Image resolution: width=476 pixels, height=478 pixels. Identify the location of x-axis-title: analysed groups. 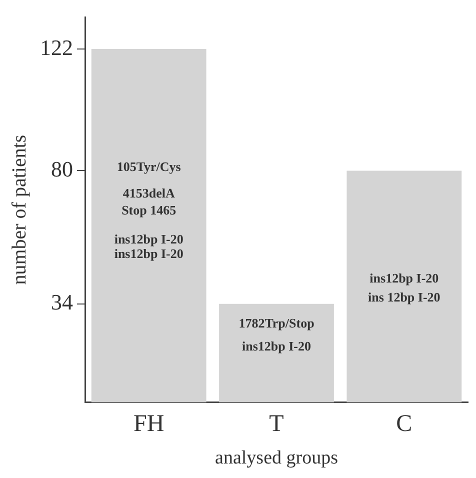
(276, 458).